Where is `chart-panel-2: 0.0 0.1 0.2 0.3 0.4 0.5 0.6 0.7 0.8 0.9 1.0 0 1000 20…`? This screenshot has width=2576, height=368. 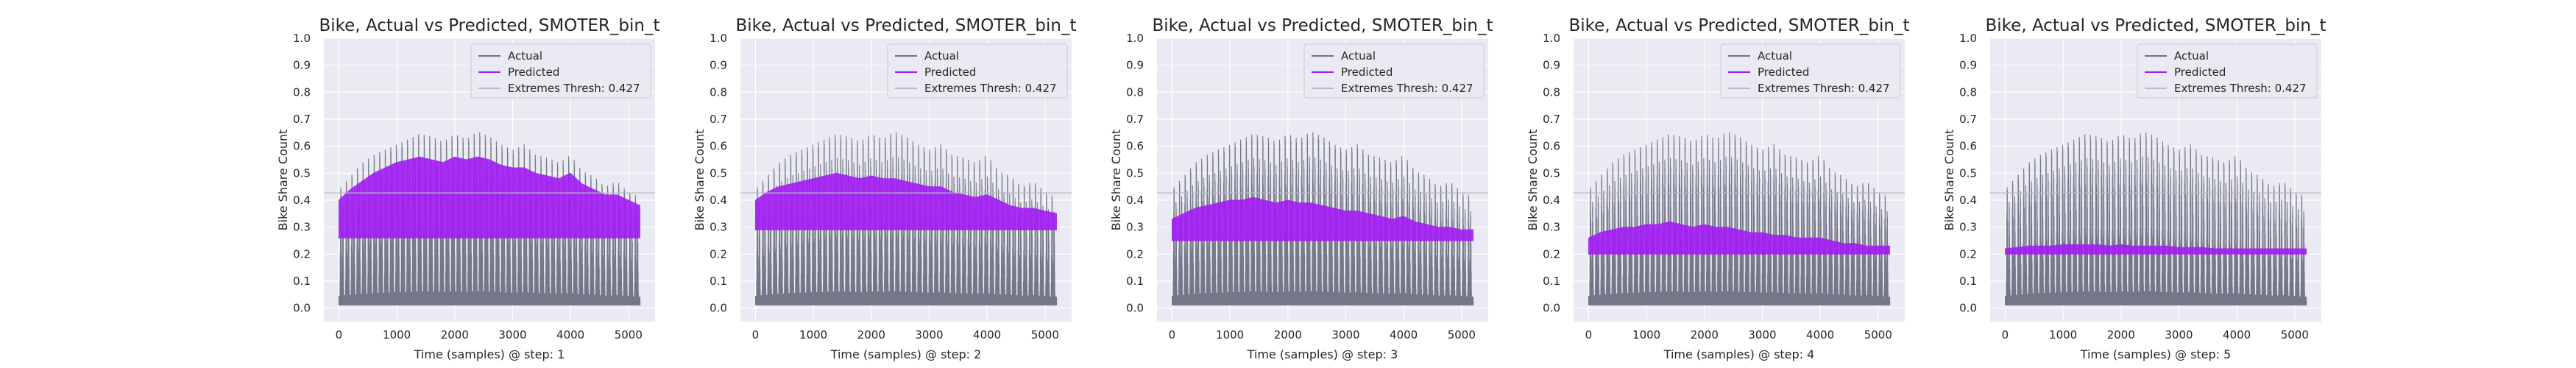 chart-panel-2: 0.0 0.1 0.2 0.3 0.4 0.5 0.6 0.7 0.8 0.9 1.0 0 1000 20… is located at coordinates (885, 188).